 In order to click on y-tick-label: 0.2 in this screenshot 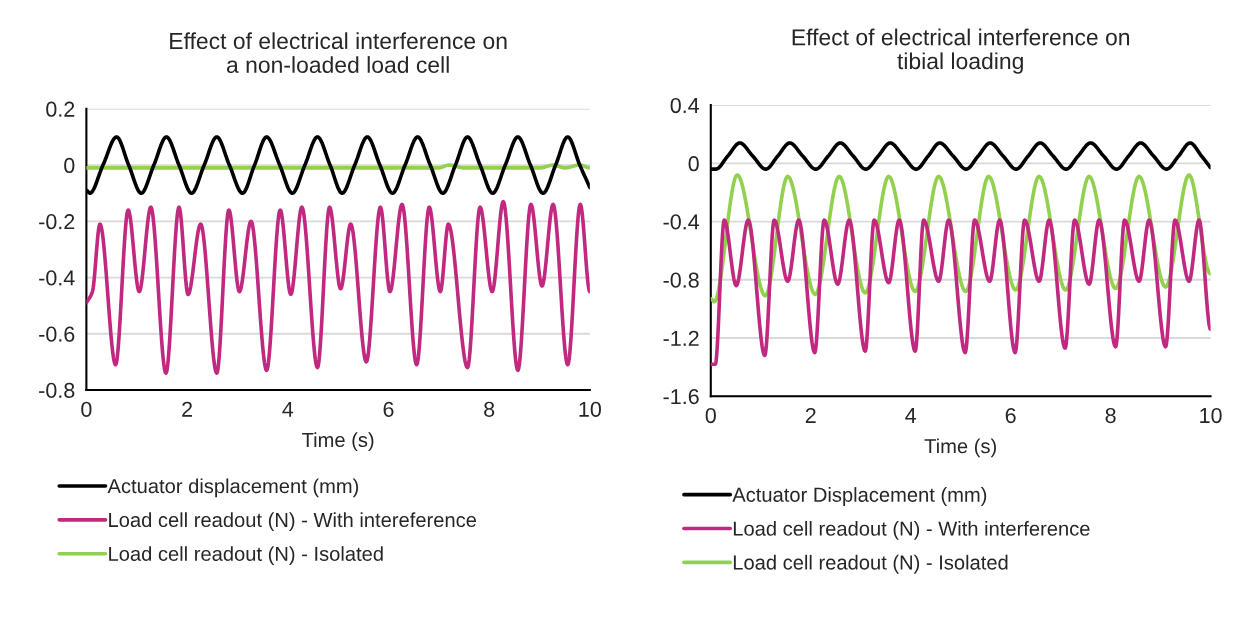, I will do `click(60, 109)`.